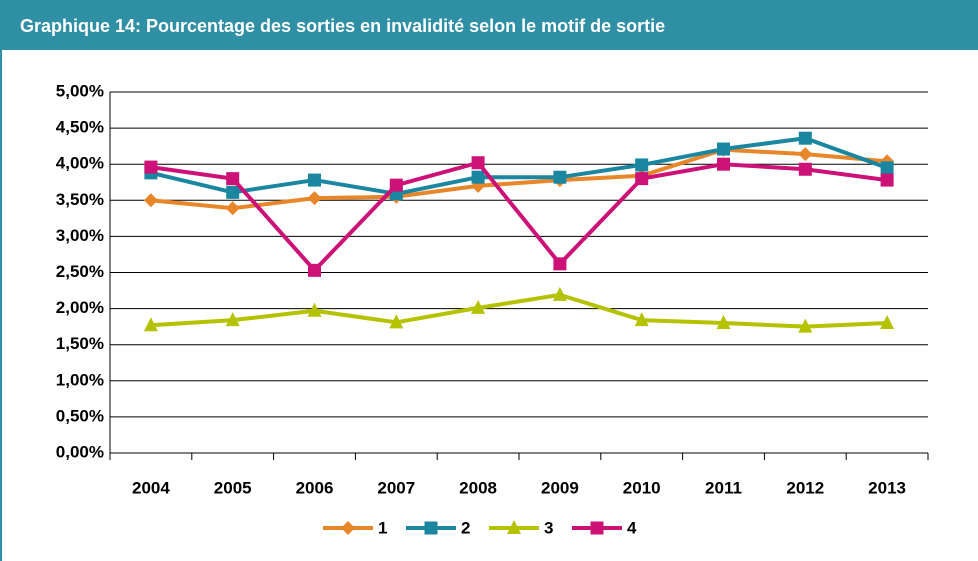 This screenshot has height=561, width=978. Describe the element at coordinates (382, 527) in the screenshot. I see `legend-label: 1` at that location.